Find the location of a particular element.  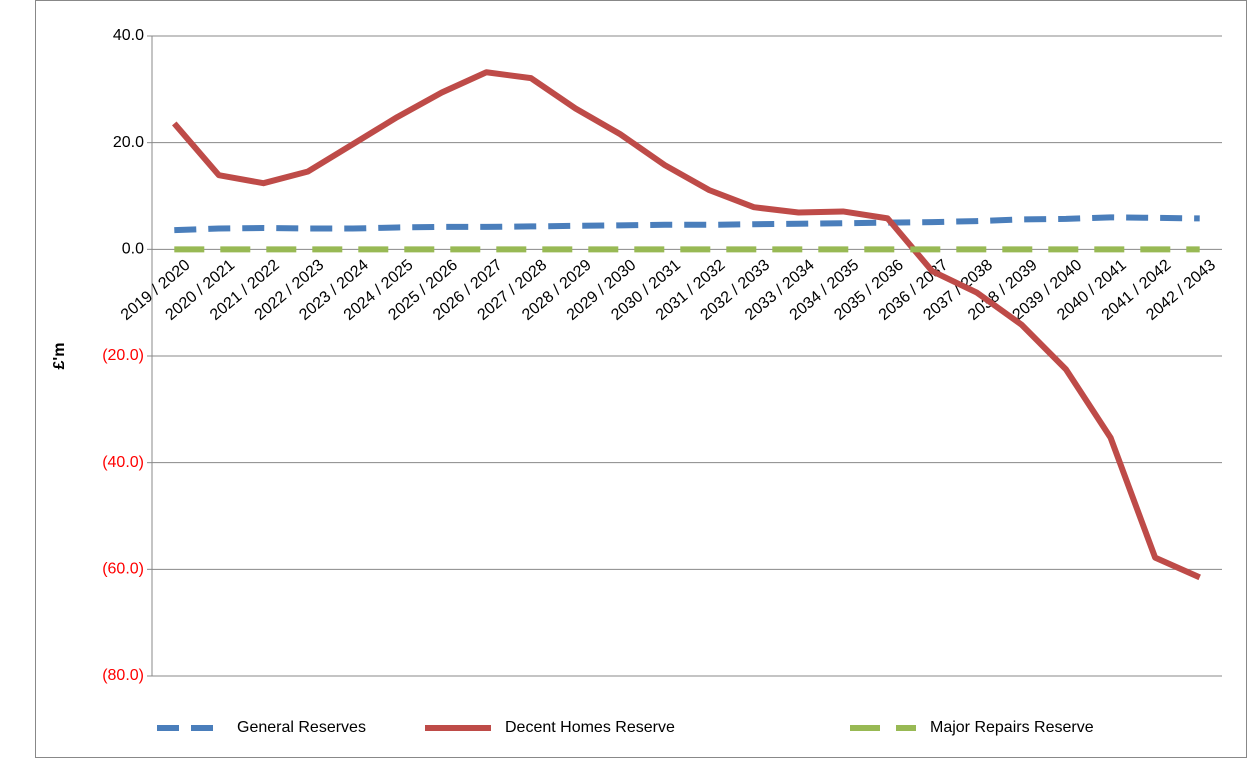

y-tick-label: (20.0) is located at coordinates (123, 355).